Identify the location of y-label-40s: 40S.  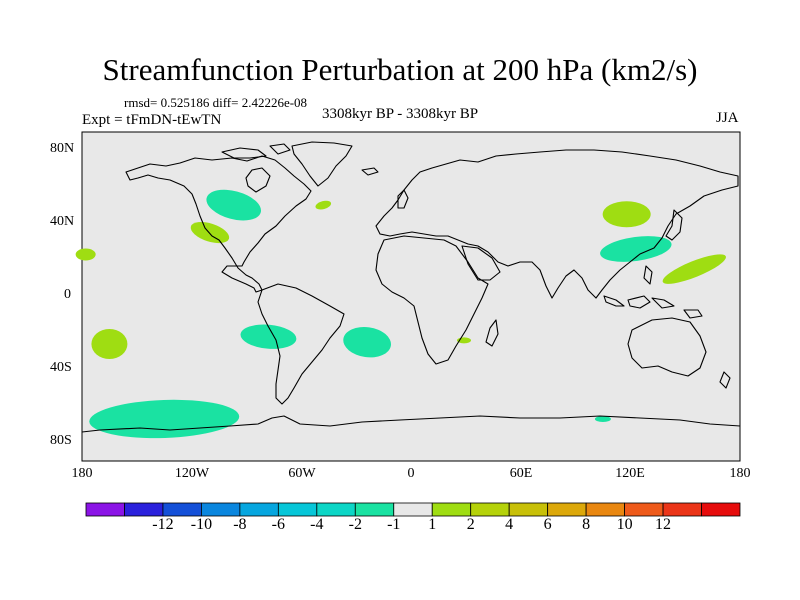
(61, 367).